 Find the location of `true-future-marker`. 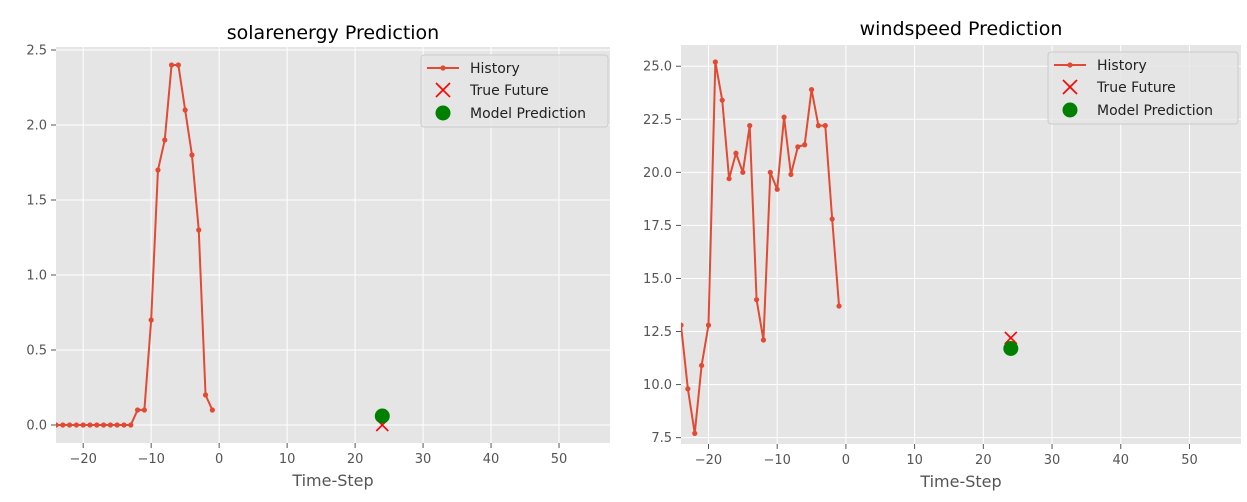

true-future-marker is located at coordinates (1011, 338).